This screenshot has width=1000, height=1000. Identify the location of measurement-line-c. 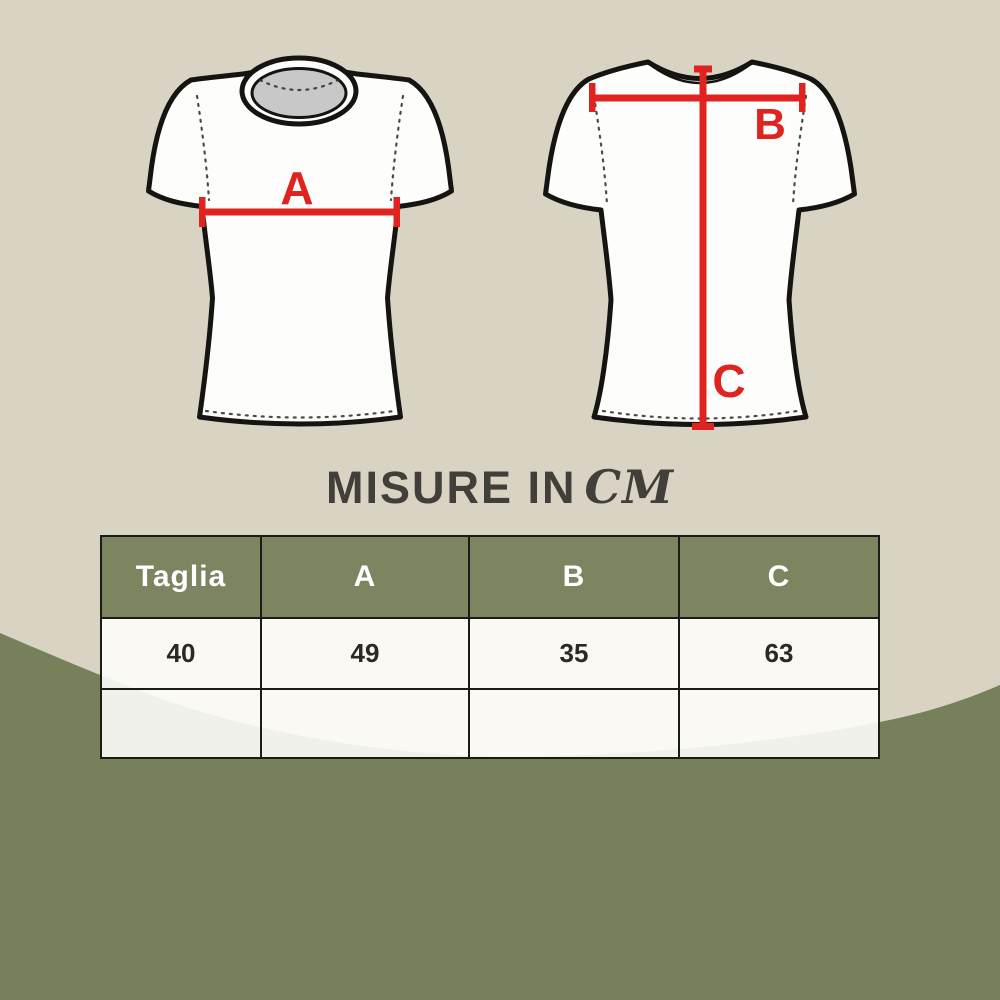
(703, 247).